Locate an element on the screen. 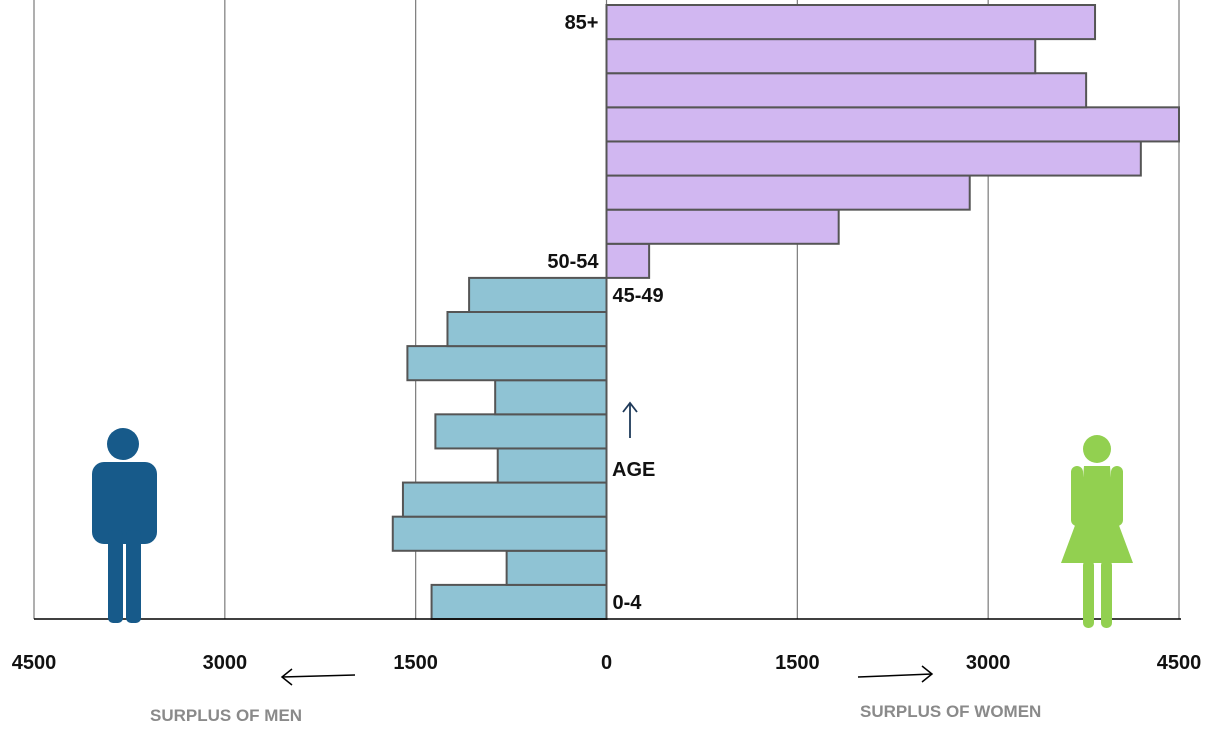 The width and height of the screenshot is (1215, 729). age-axis-label: AGE is located at coordinates (633, 470).